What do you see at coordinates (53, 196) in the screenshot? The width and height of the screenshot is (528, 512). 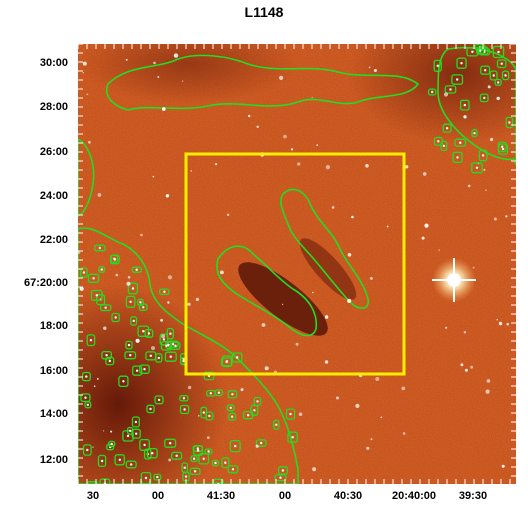 I see `y-tick-label: 24:00` at bounding box center [53, 196].